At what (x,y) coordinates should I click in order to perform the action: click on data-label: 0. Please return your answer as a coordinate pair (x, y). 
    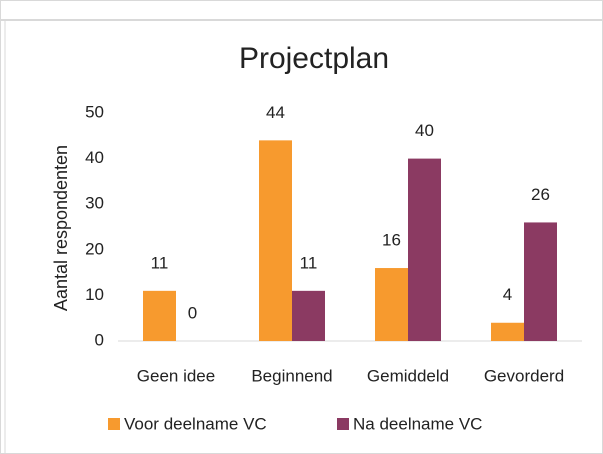
    Looking at the image, I should click on (192, 312).